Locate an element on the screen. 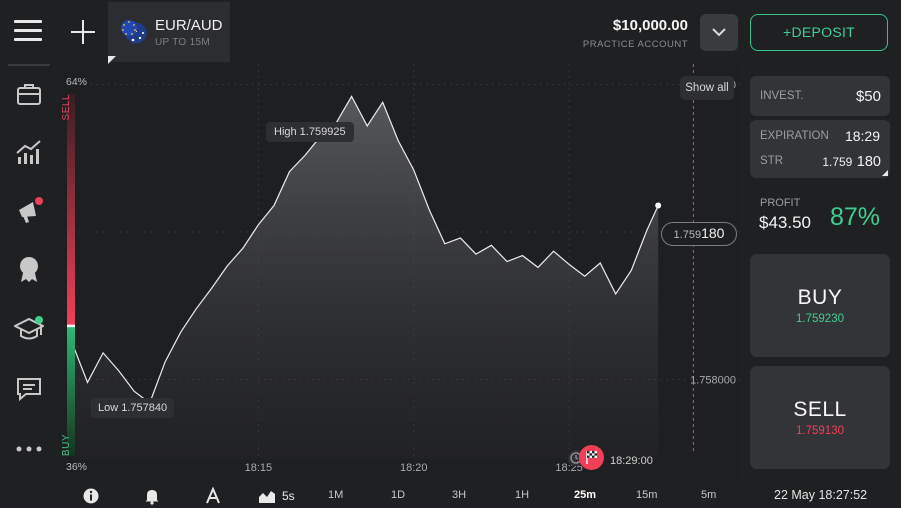 Image resolution: width=901 pixels, height=508 pixels. sell-price: 1.759130 is located at coordinates (820, 431).